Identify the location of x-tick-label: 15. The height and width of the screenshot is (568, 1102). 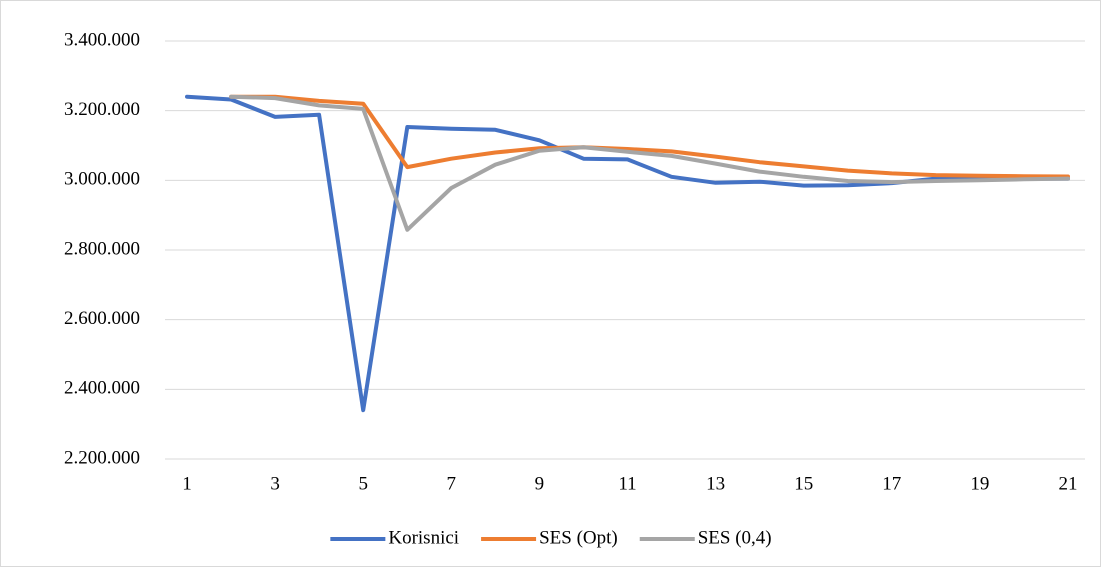
(803, 483).